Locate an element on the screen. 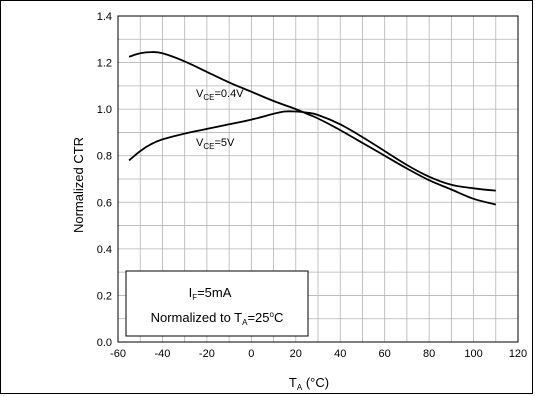 This screenshot has width=535, height=396. x-axis-label-tail: (°C) is located at coordinates (315, 382).